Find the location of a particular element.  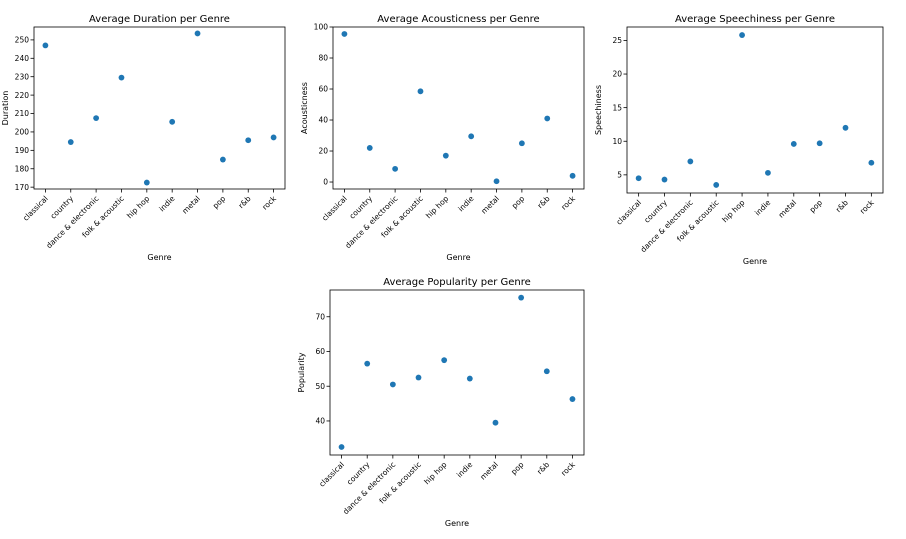

y-tick-label: 80 is located at coordinates (323, 58).